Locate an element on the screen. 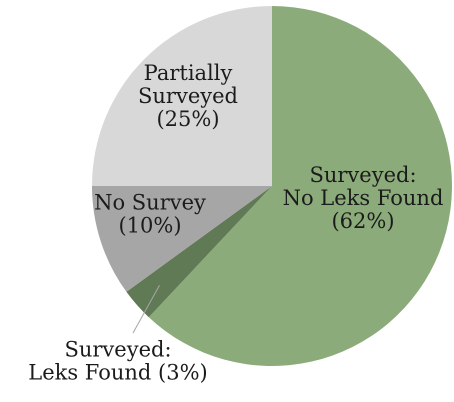 Image resolution: width=454 pixels, height=402 pixels. pie-slice-leks-found is located at coordinates (199, 252).